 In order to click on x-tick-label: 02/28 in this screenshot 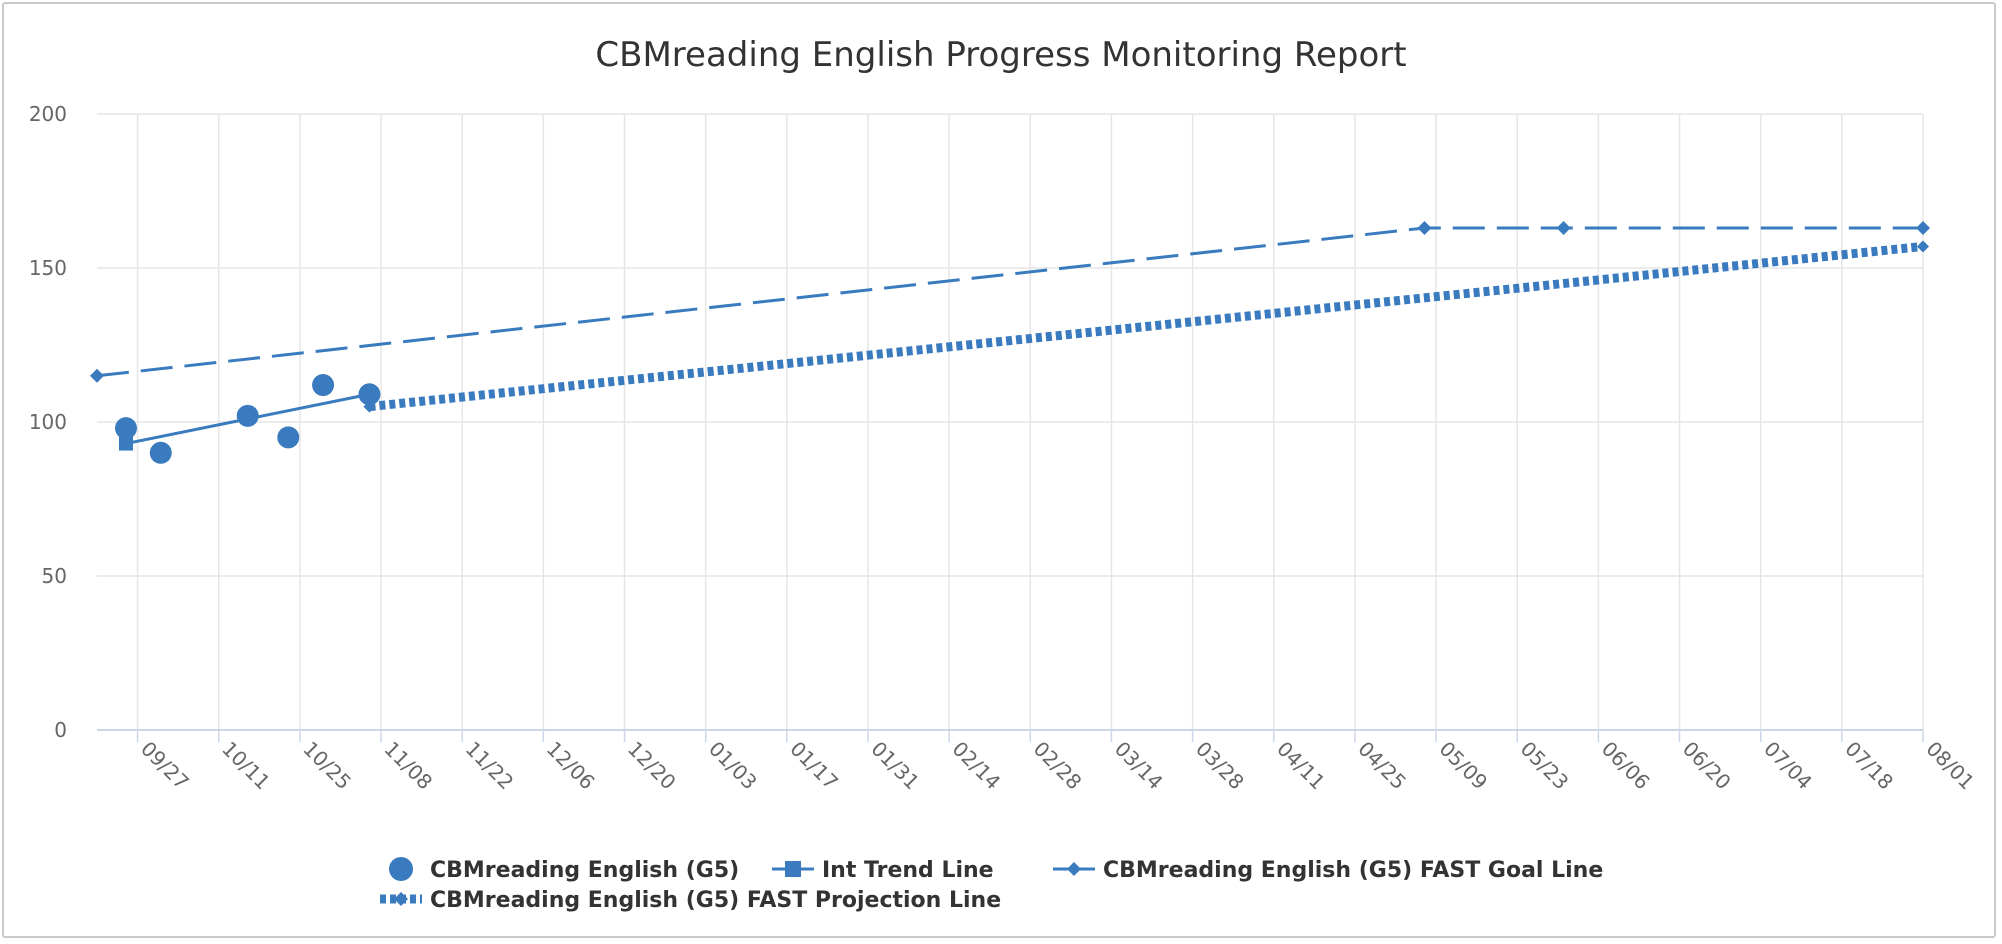, I will do `click(1058, 766)`.